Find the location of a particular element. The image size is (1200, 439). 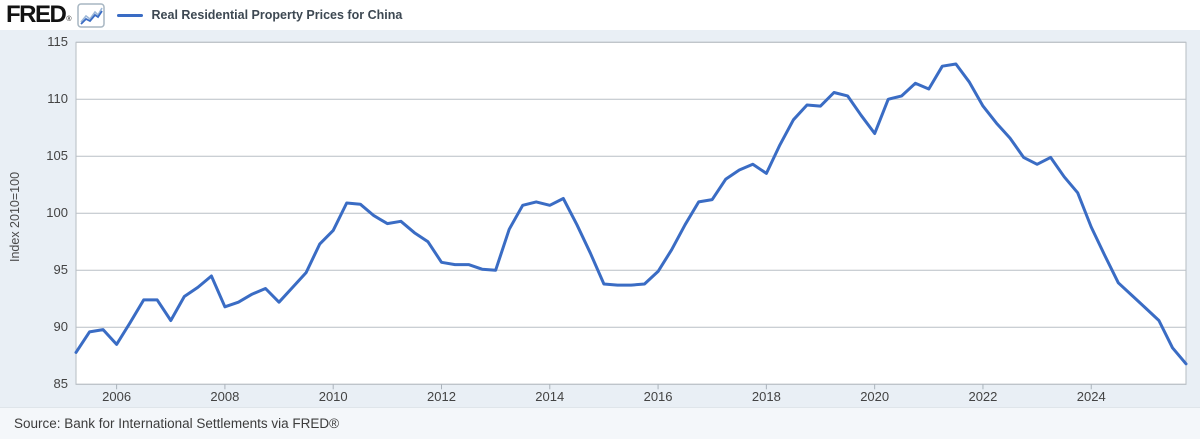

x-tick-label: 2024 is located at coordinates (1091, 396).